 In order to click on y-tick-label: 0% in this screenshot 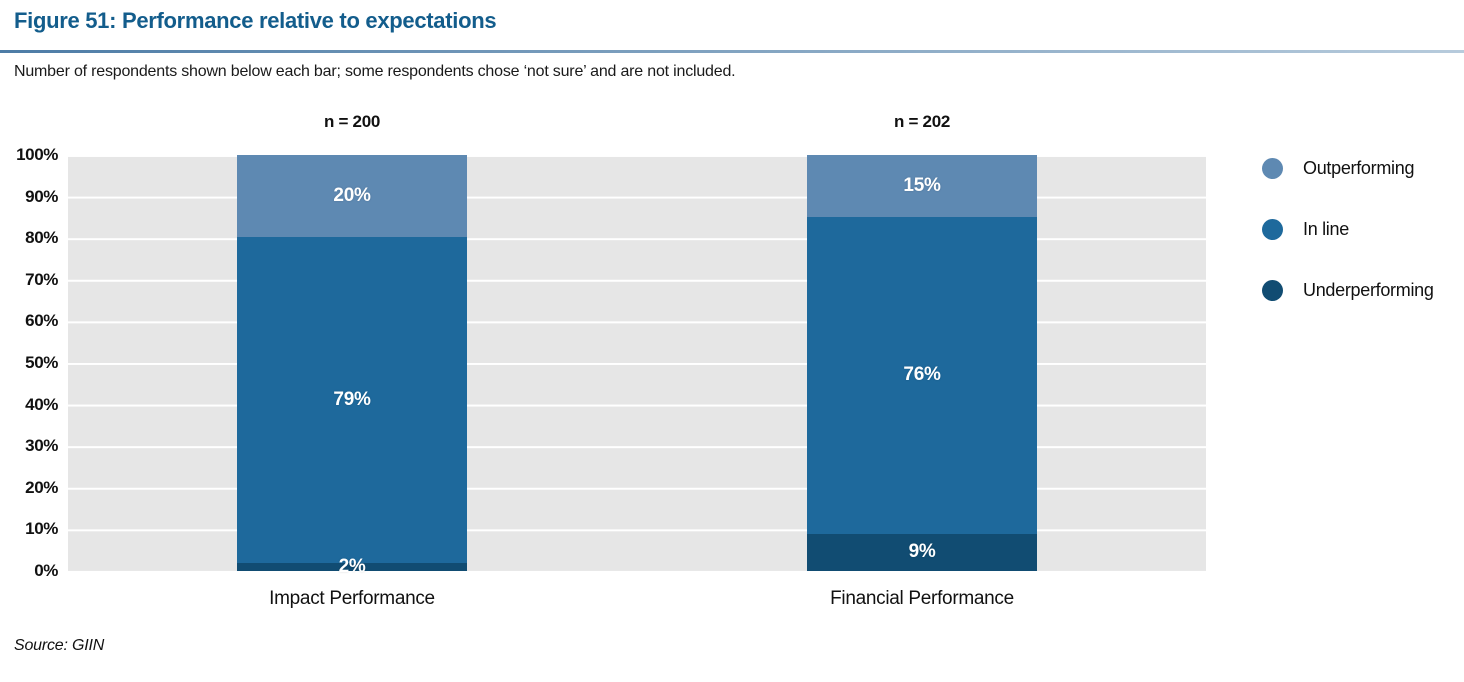, I will do `click(46, 570)`.